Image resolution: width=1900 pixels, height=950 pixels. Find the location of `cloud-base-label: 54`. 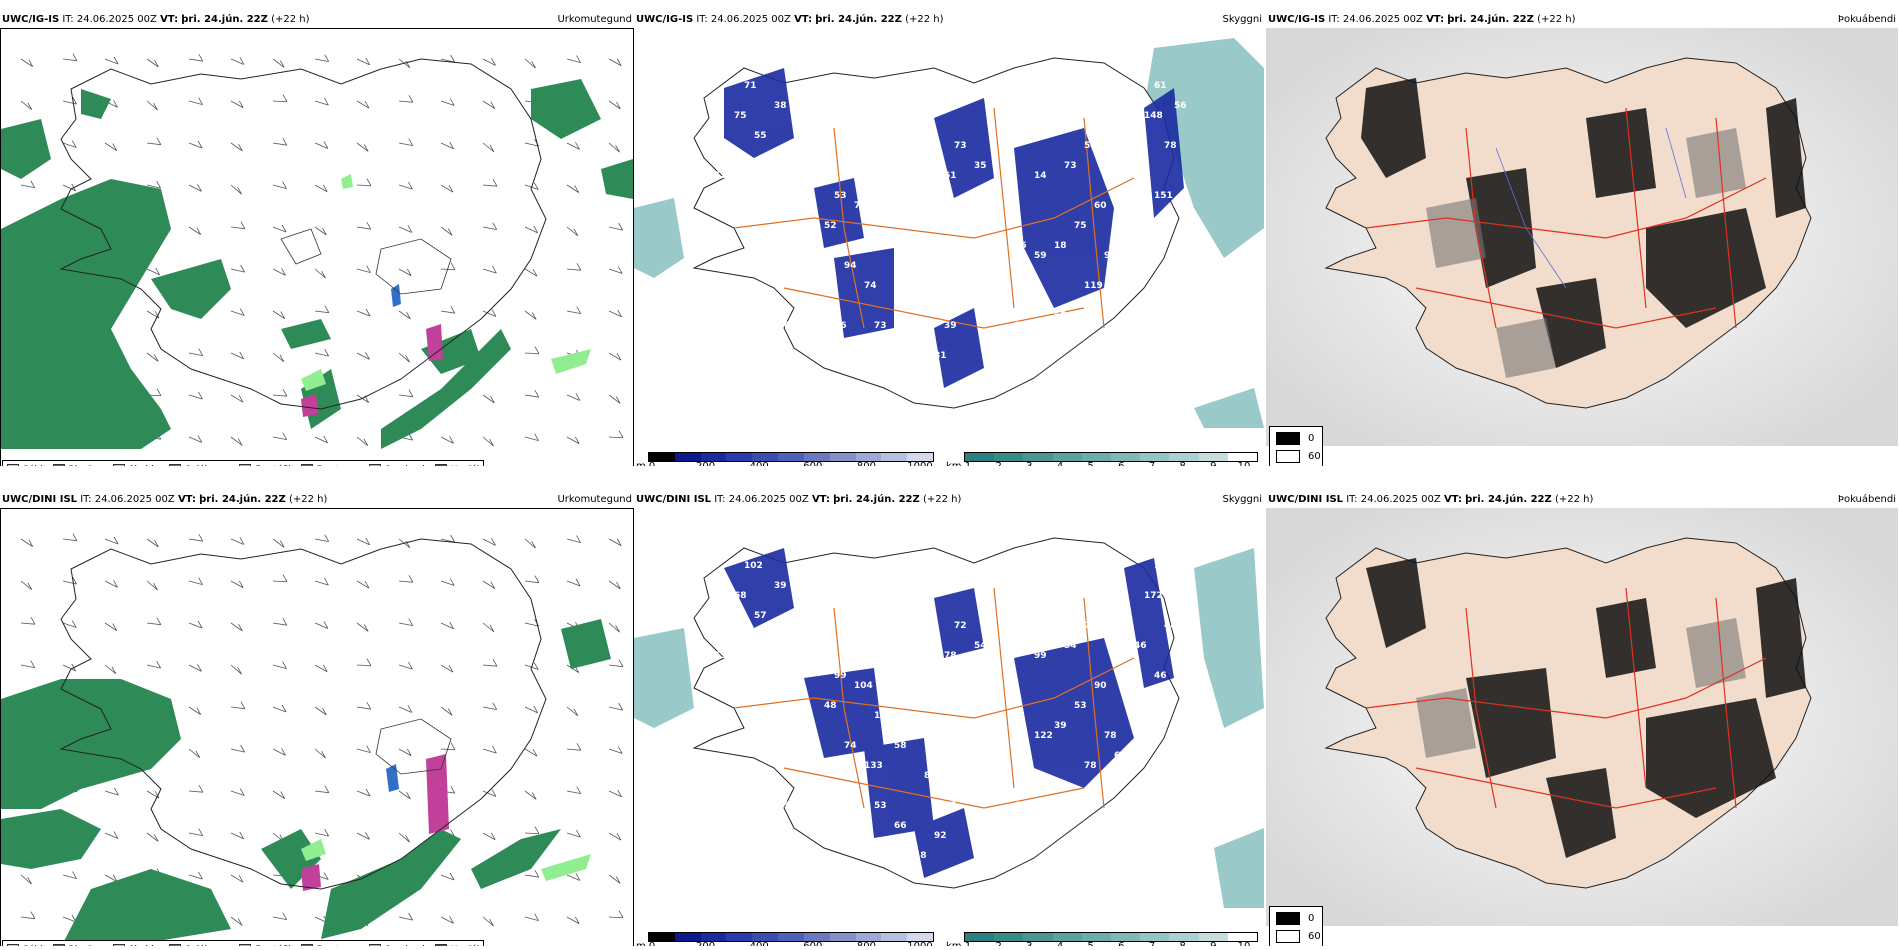

cloud-base-label: 54 is located at coordinates (790, 806).